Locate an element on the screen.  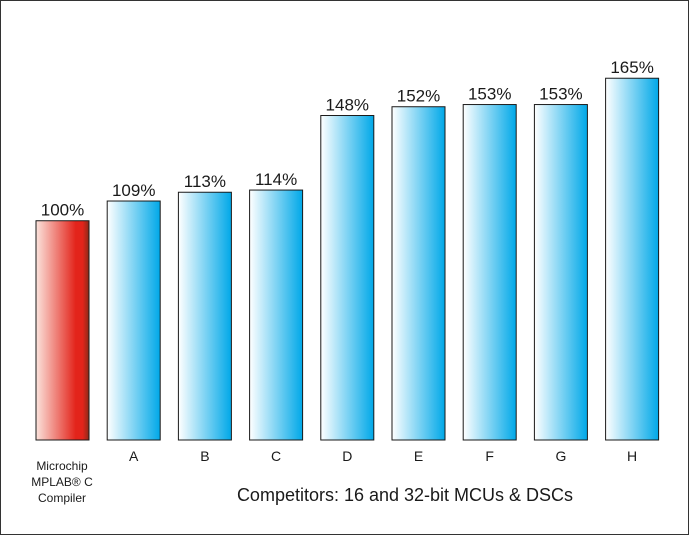
bar-microchip is located at coordinates (62, 330).